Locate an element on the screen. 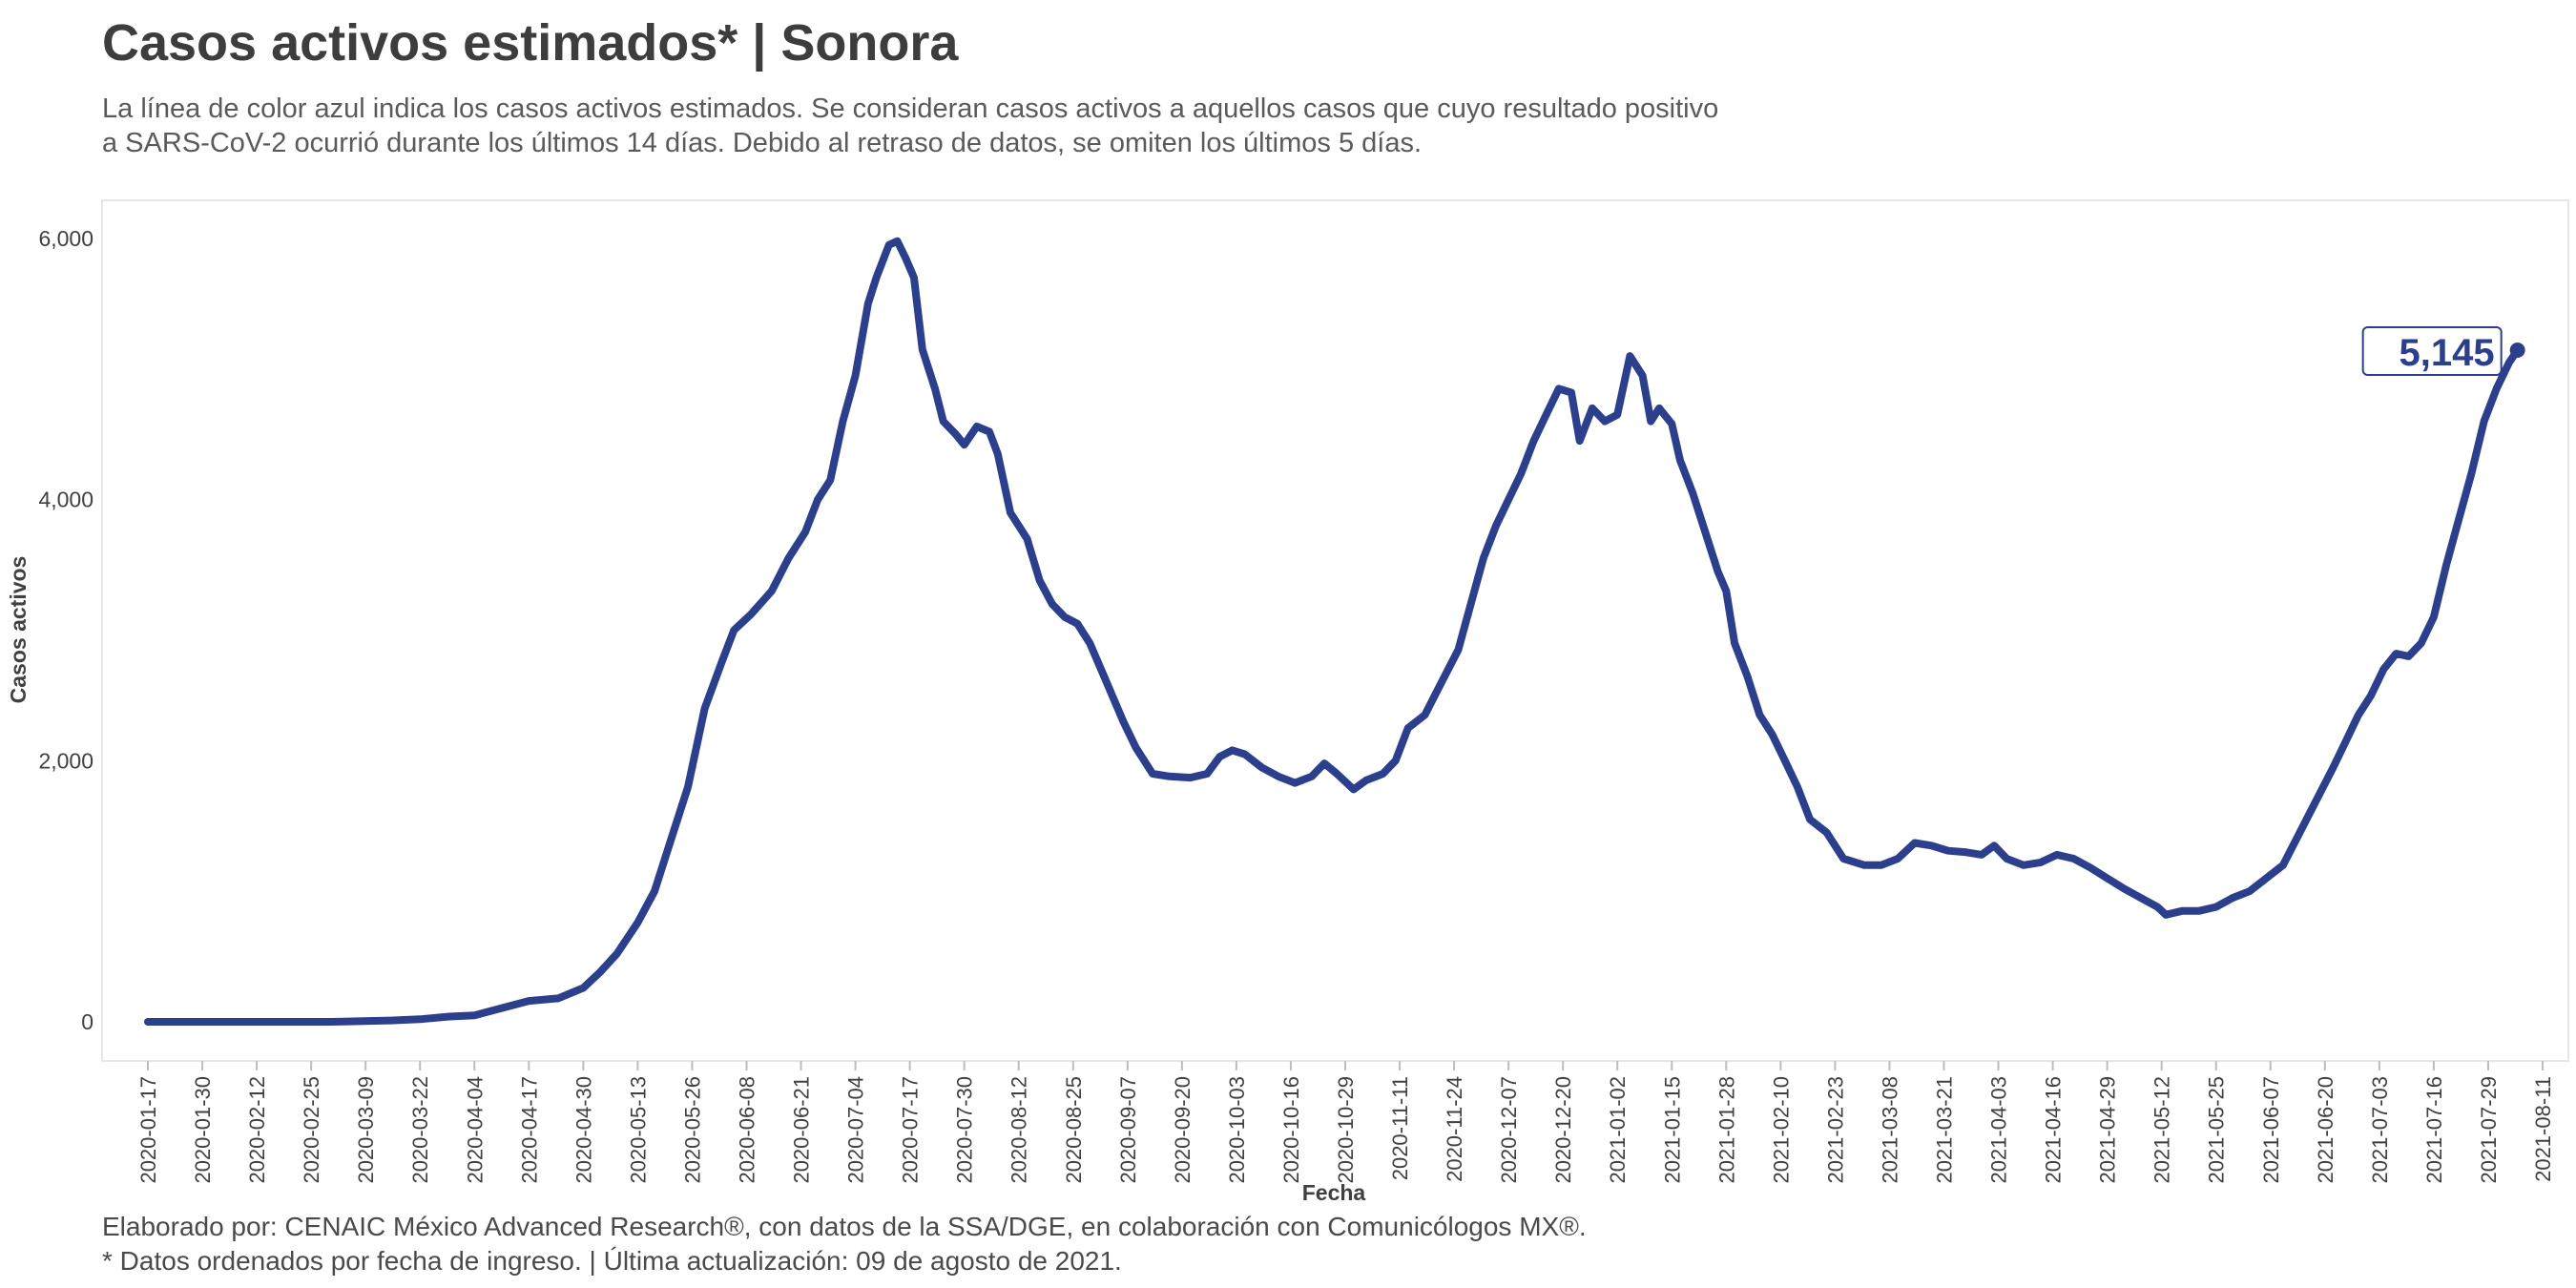 The width and height of the screenshot is (2576, 1288). y-tick-label: 6,000 is located at coordinates (65, 238).